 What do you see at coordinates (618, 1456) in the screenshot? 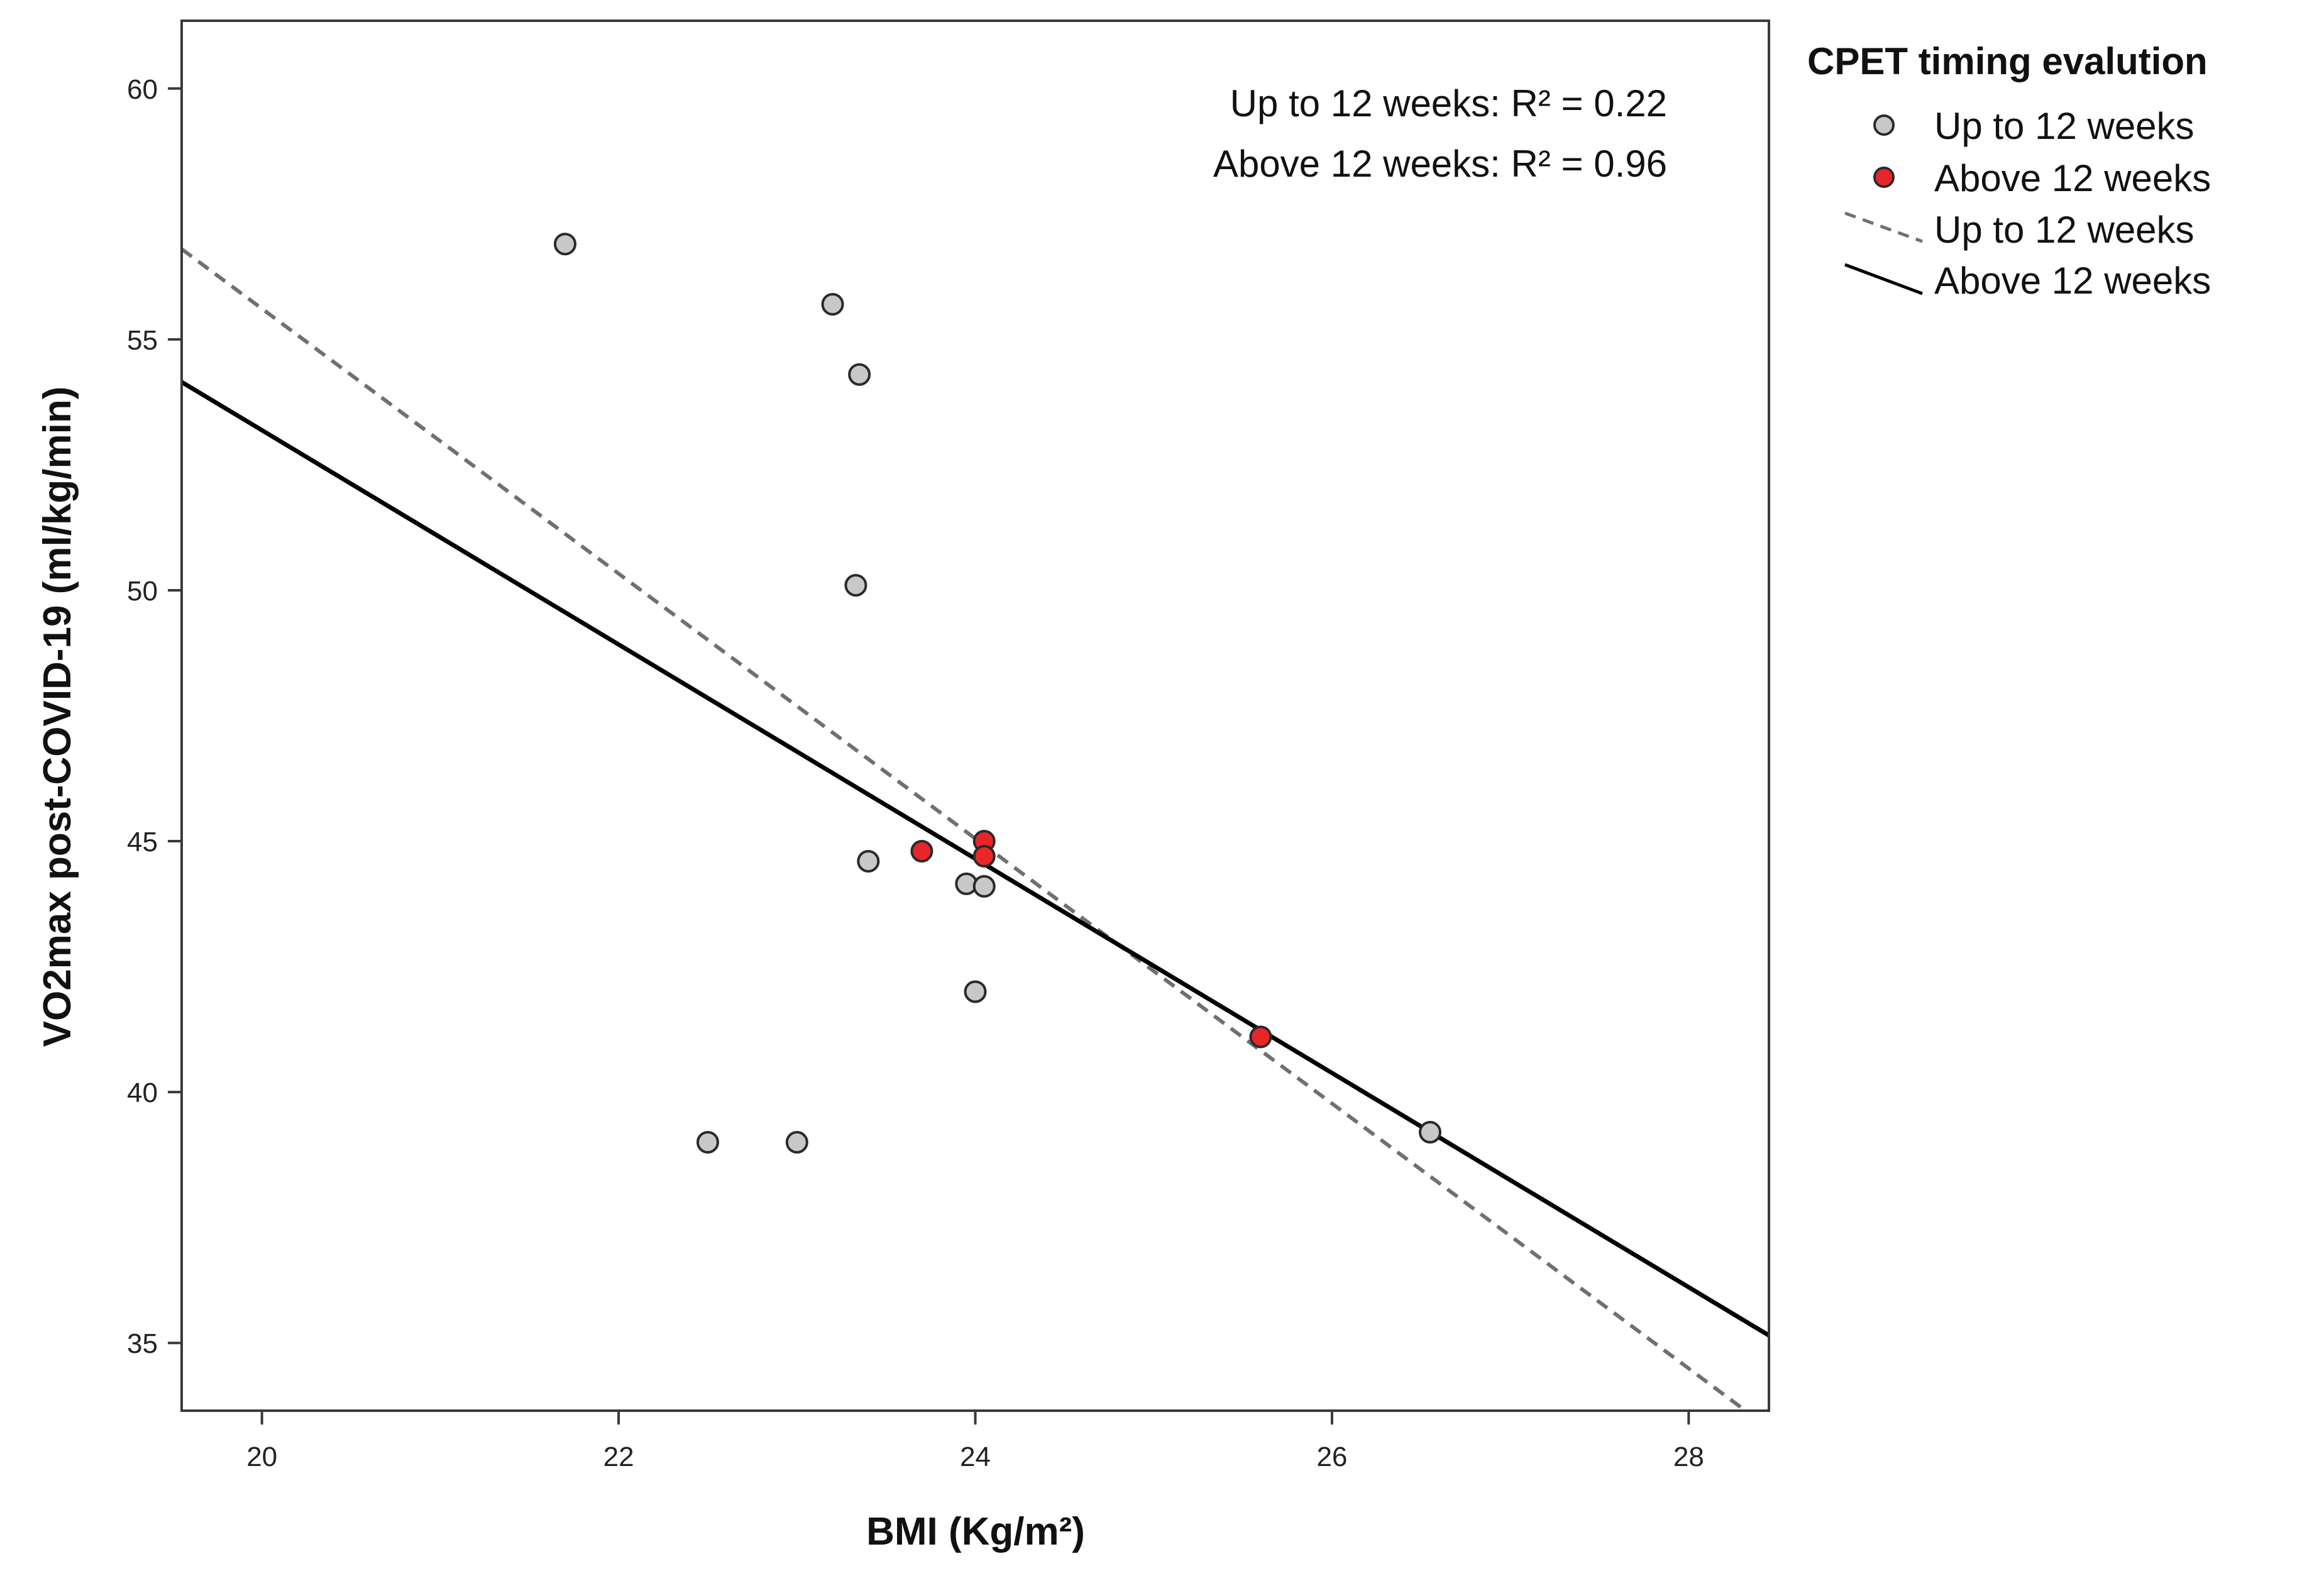
I see `x-tick-label: 22` at bounding box center [618, 1456].